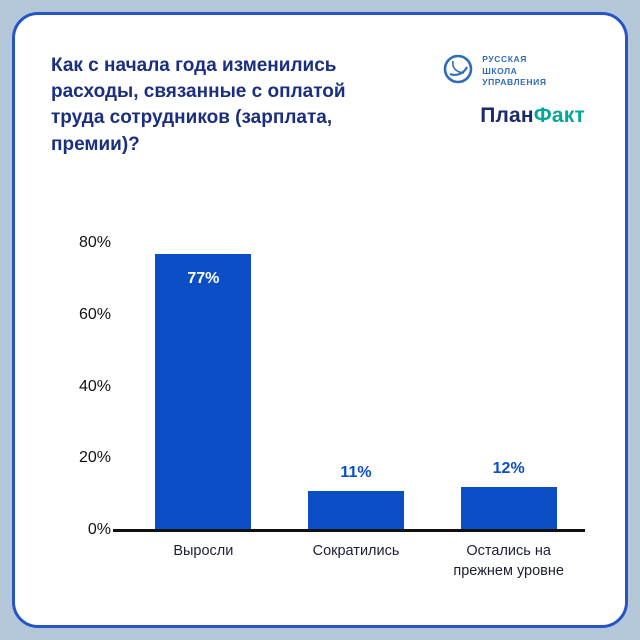 This screenshot has width=640, height=640. I want to click on planfact-part2: Факт, so click(559, 115).